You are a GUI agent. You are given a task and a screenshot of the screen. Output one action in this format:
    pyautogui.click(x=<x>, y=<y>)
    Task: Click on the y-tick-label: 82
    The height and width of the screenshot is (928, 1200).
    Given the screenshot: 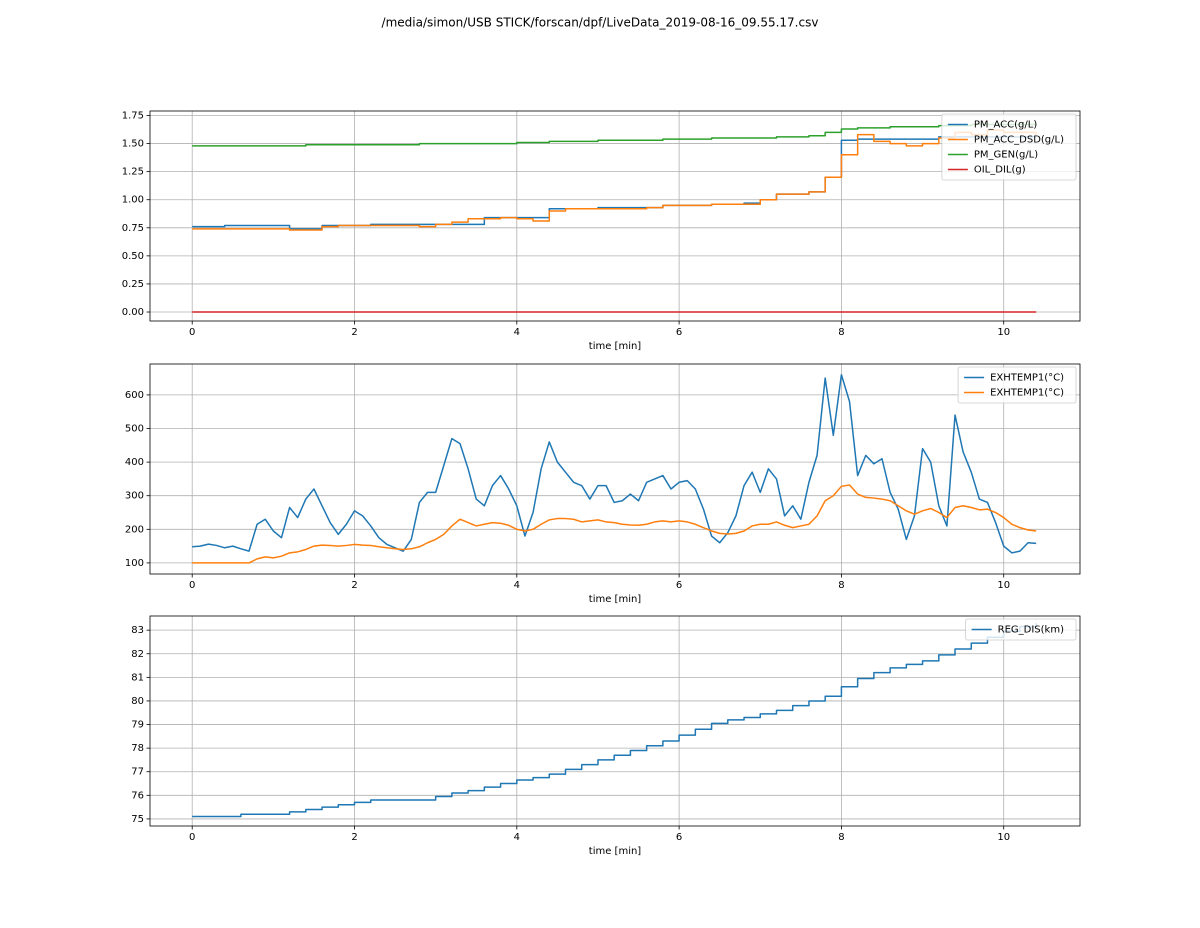 What is the action you would take?
    pyautogui.click(x=137, y=654)
    